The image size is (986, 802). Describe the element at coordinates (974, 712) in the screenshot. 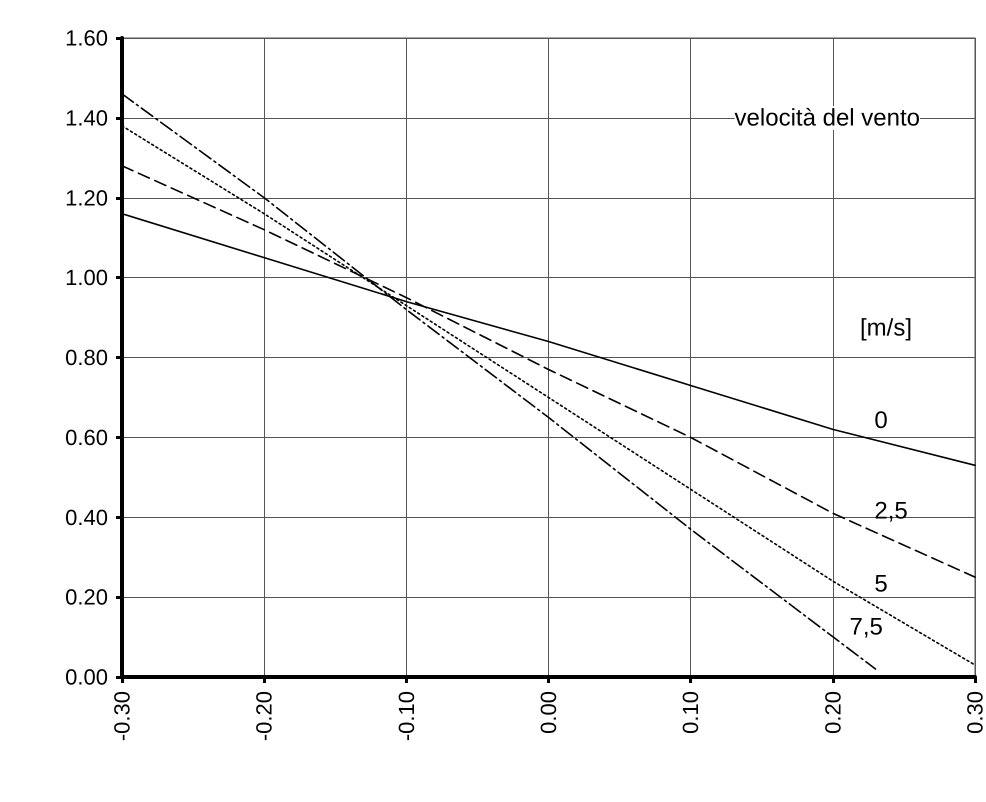

I see `x-tick-label: 0.30` at that location.